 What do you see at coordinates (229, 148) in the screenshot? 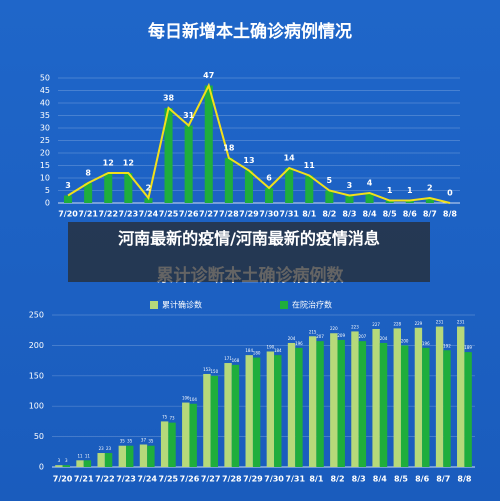
I see `data-label: 18` at bounding box center [229, 148].